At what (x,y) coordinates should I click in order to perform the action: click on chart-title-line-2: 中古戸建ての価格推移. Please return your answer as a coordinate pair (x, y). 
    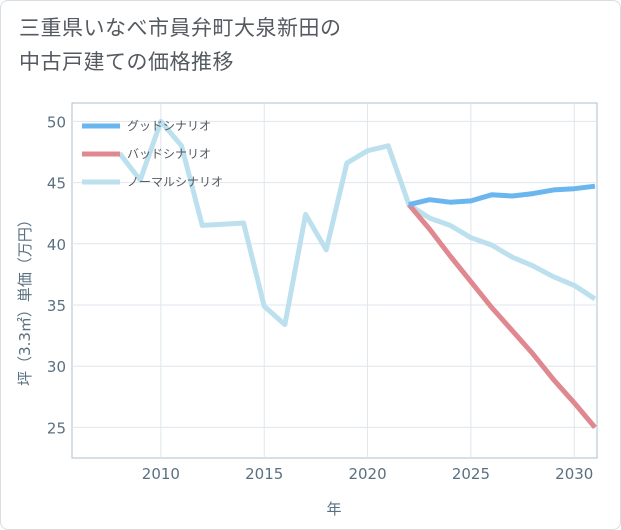
    Looking at the image, I should click on (126, 62).